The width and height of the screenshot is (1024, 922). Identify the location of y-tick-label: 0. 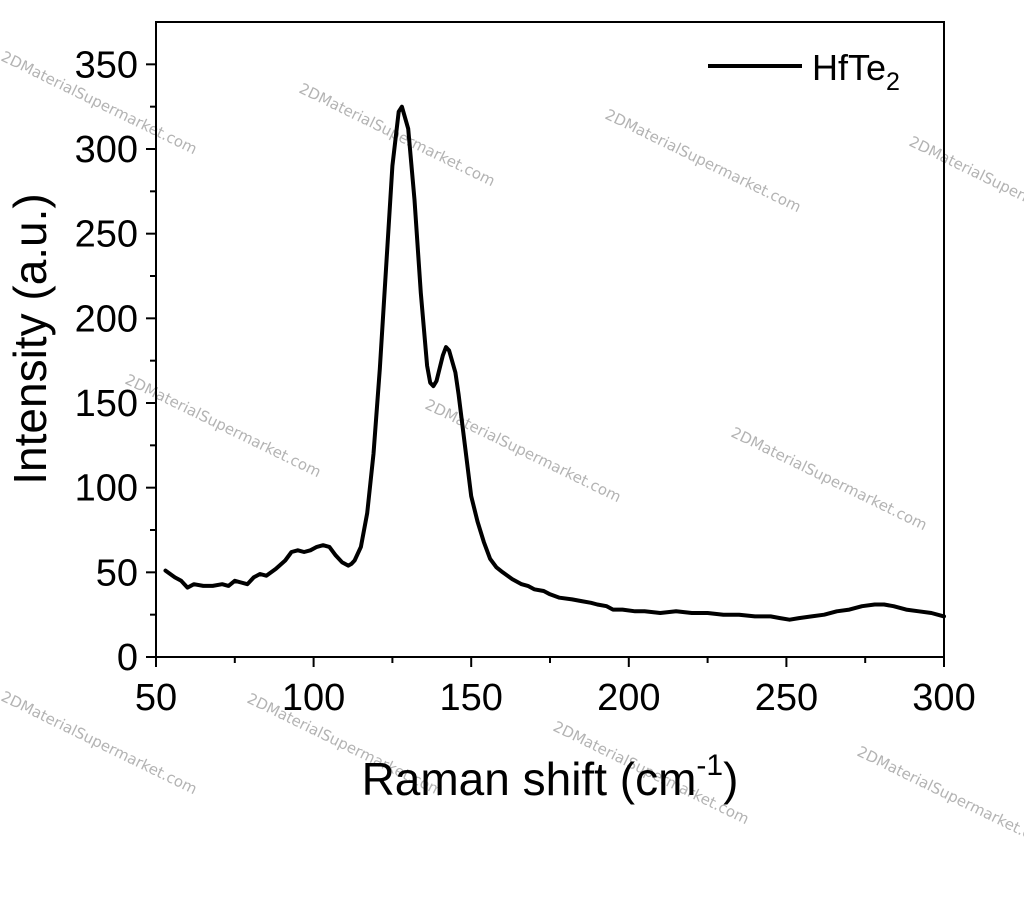
(127, 658).